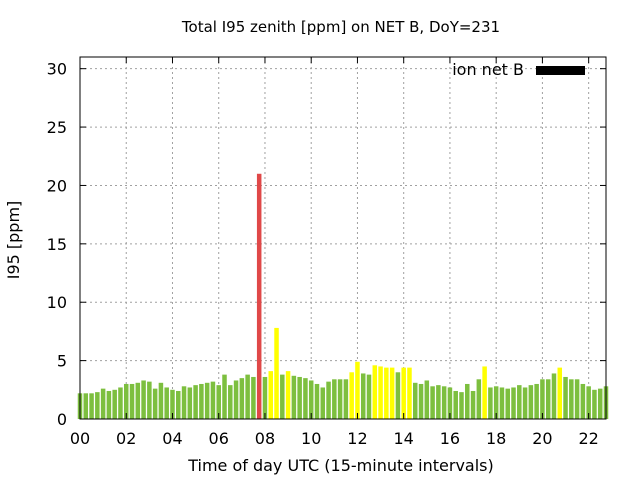  What do you see at coordinates (560, 70) in the screenshot?
I see `legend-swatch` at bounding box center [560, 70].